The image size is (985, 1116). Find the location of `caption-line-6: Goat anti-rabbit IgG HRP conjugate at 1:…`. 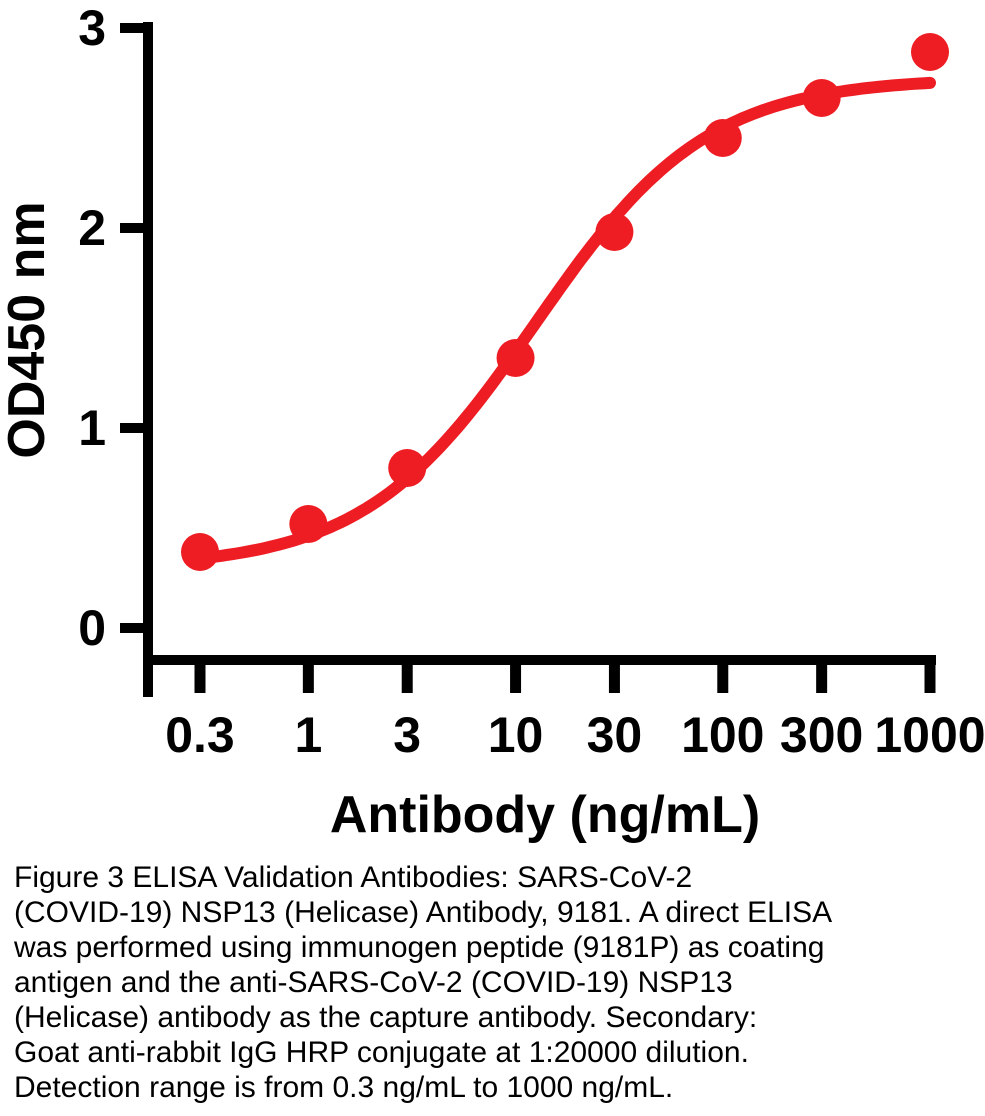

caption-line-6: Goat anti-rabbit IgG HRP conjugate at 1:… is located at coordinates (381, 1052).